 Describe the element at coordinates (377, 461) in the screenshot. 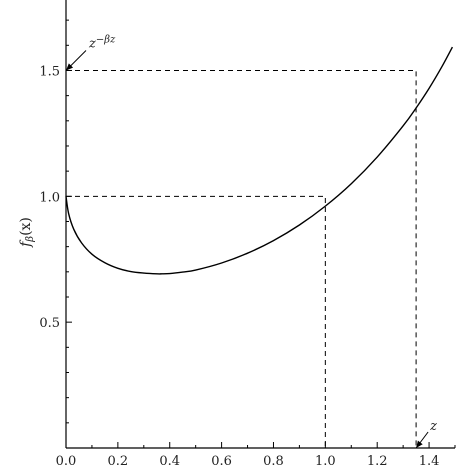

I see `x-tick-label: 1.2` at that location.